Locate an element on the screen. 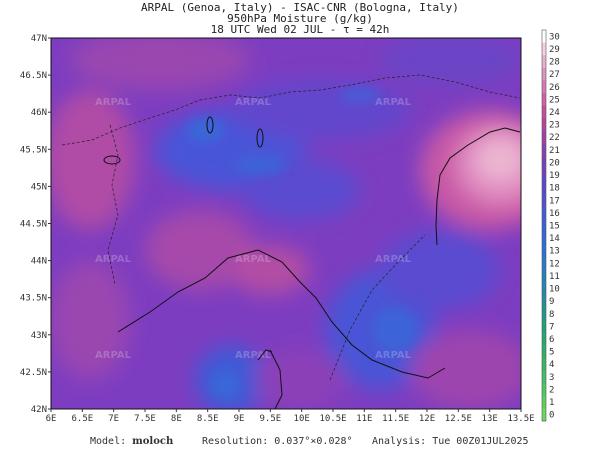 The height and width of the screenshot is (450, 600). footer-model: Model: moloch is located at coordinates (131, 441).